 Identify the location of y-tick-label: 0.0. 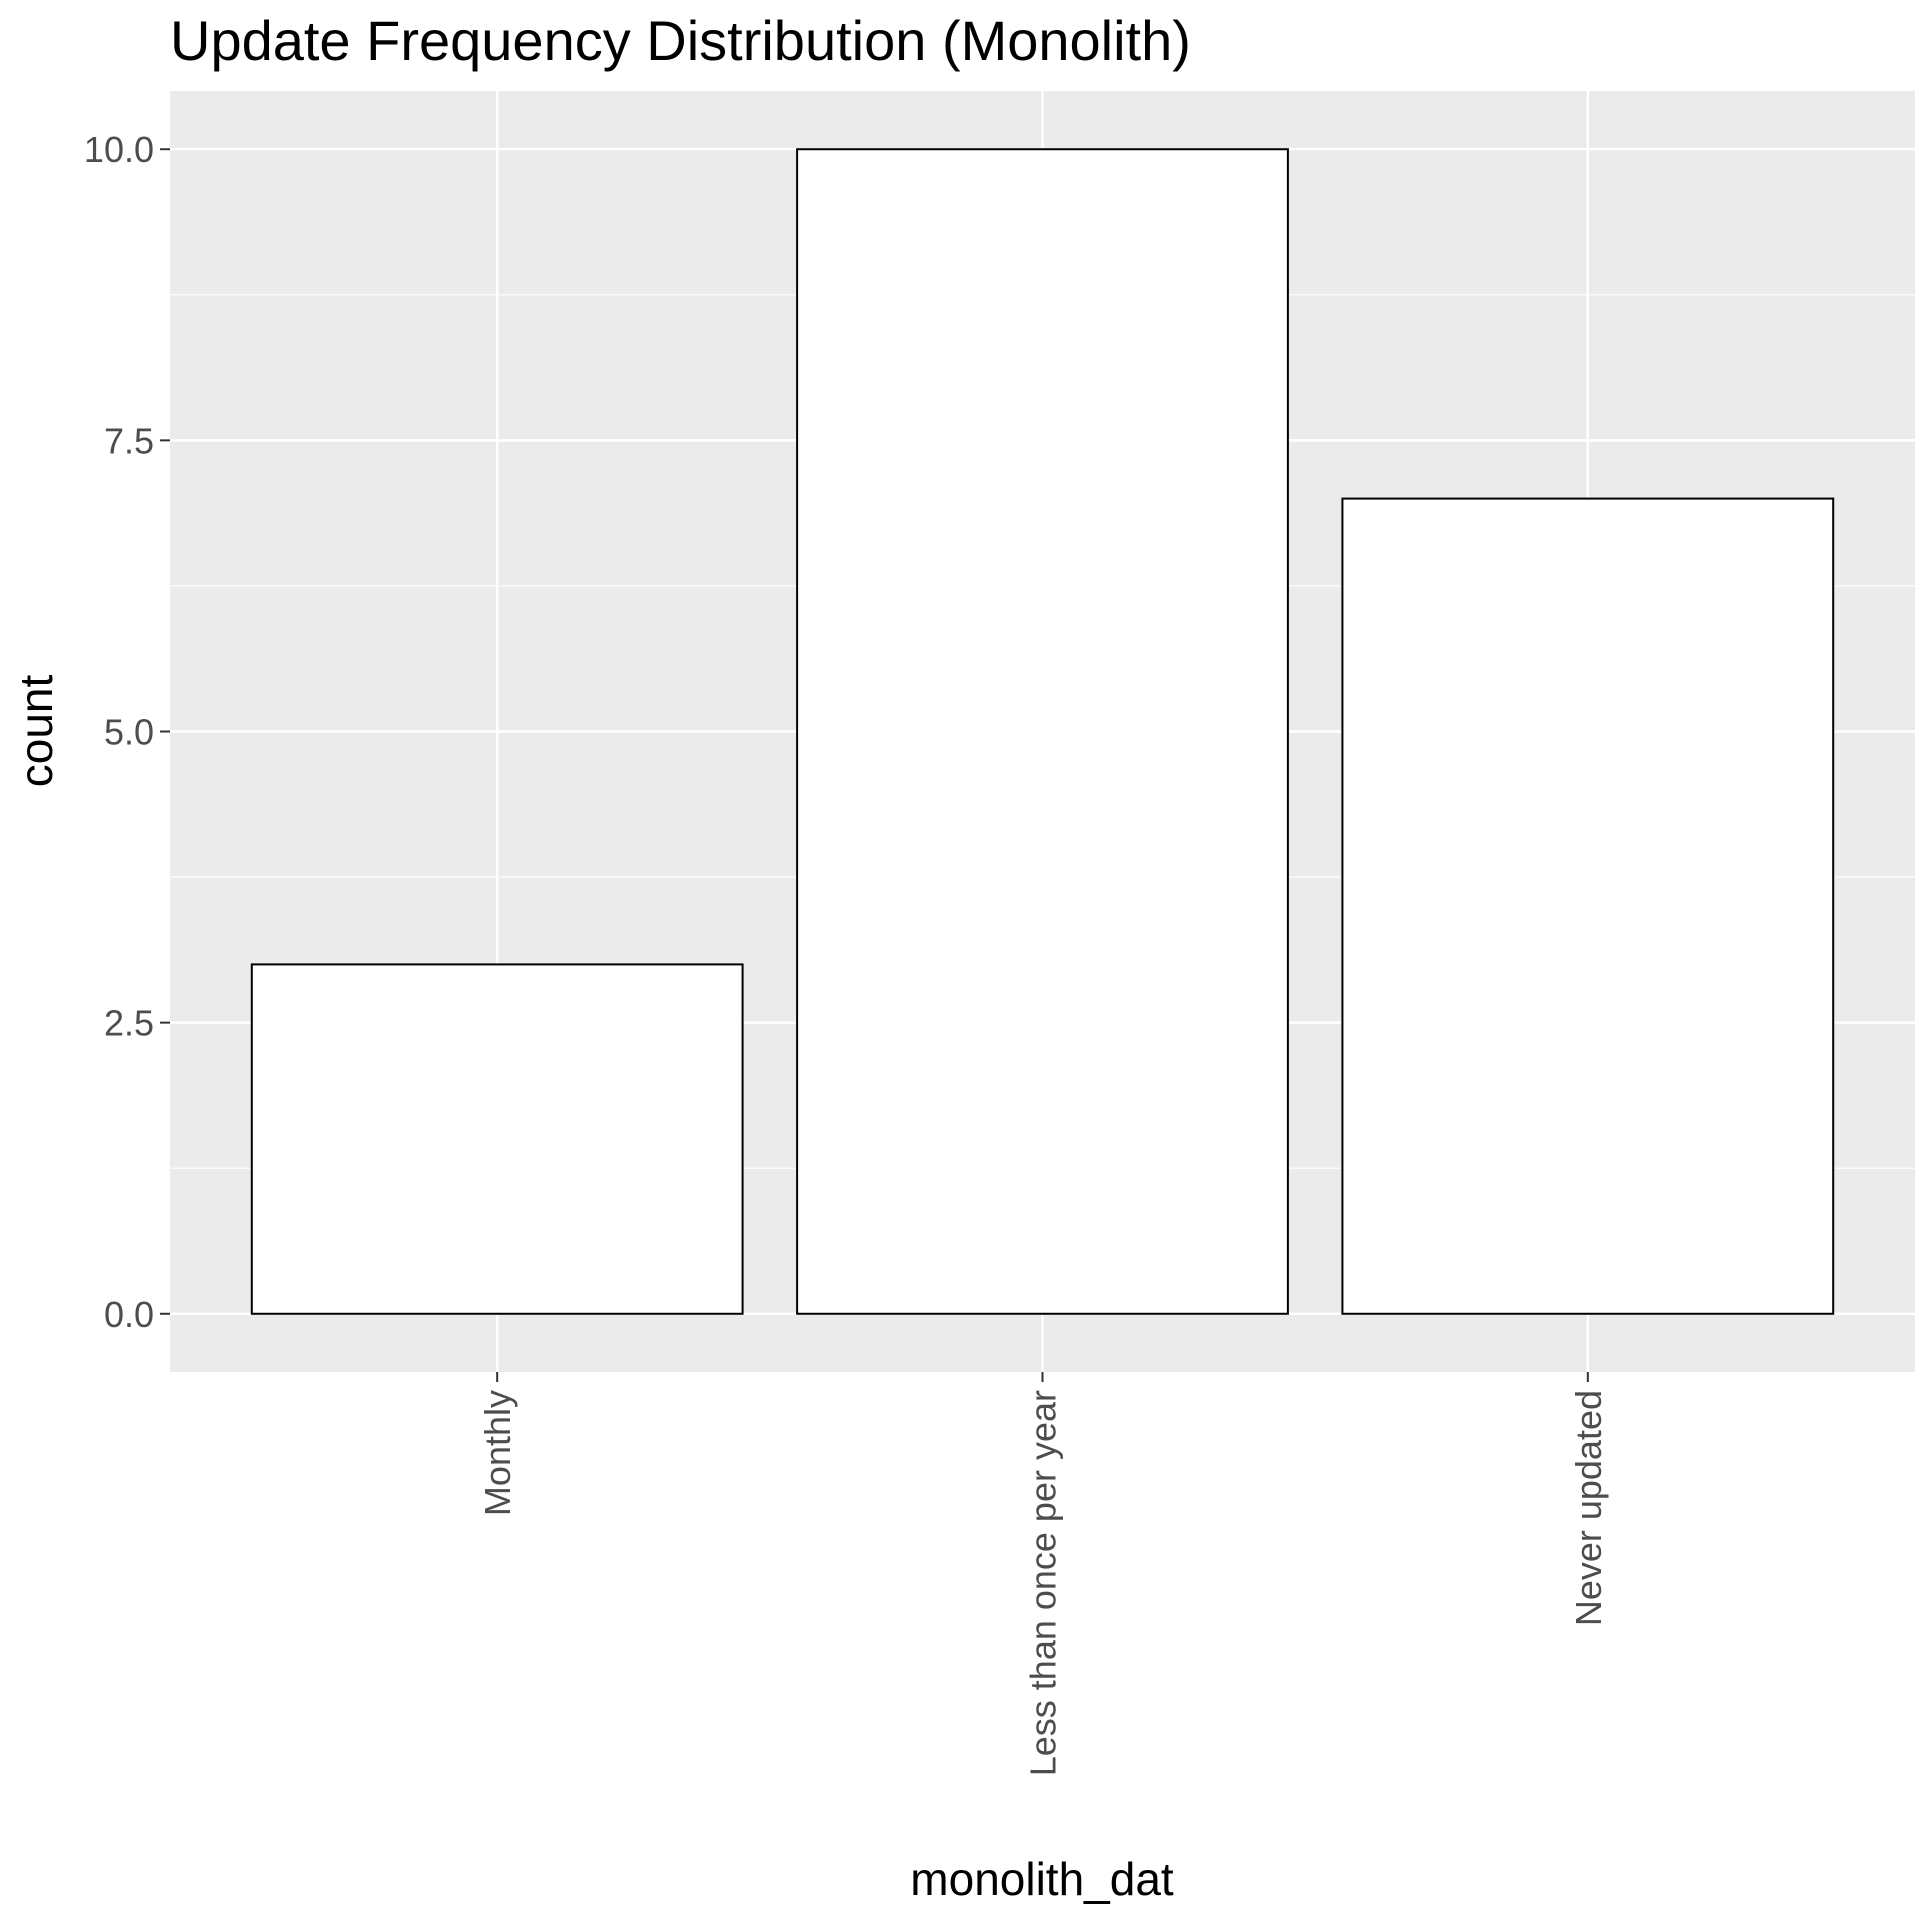
(129, 1314).